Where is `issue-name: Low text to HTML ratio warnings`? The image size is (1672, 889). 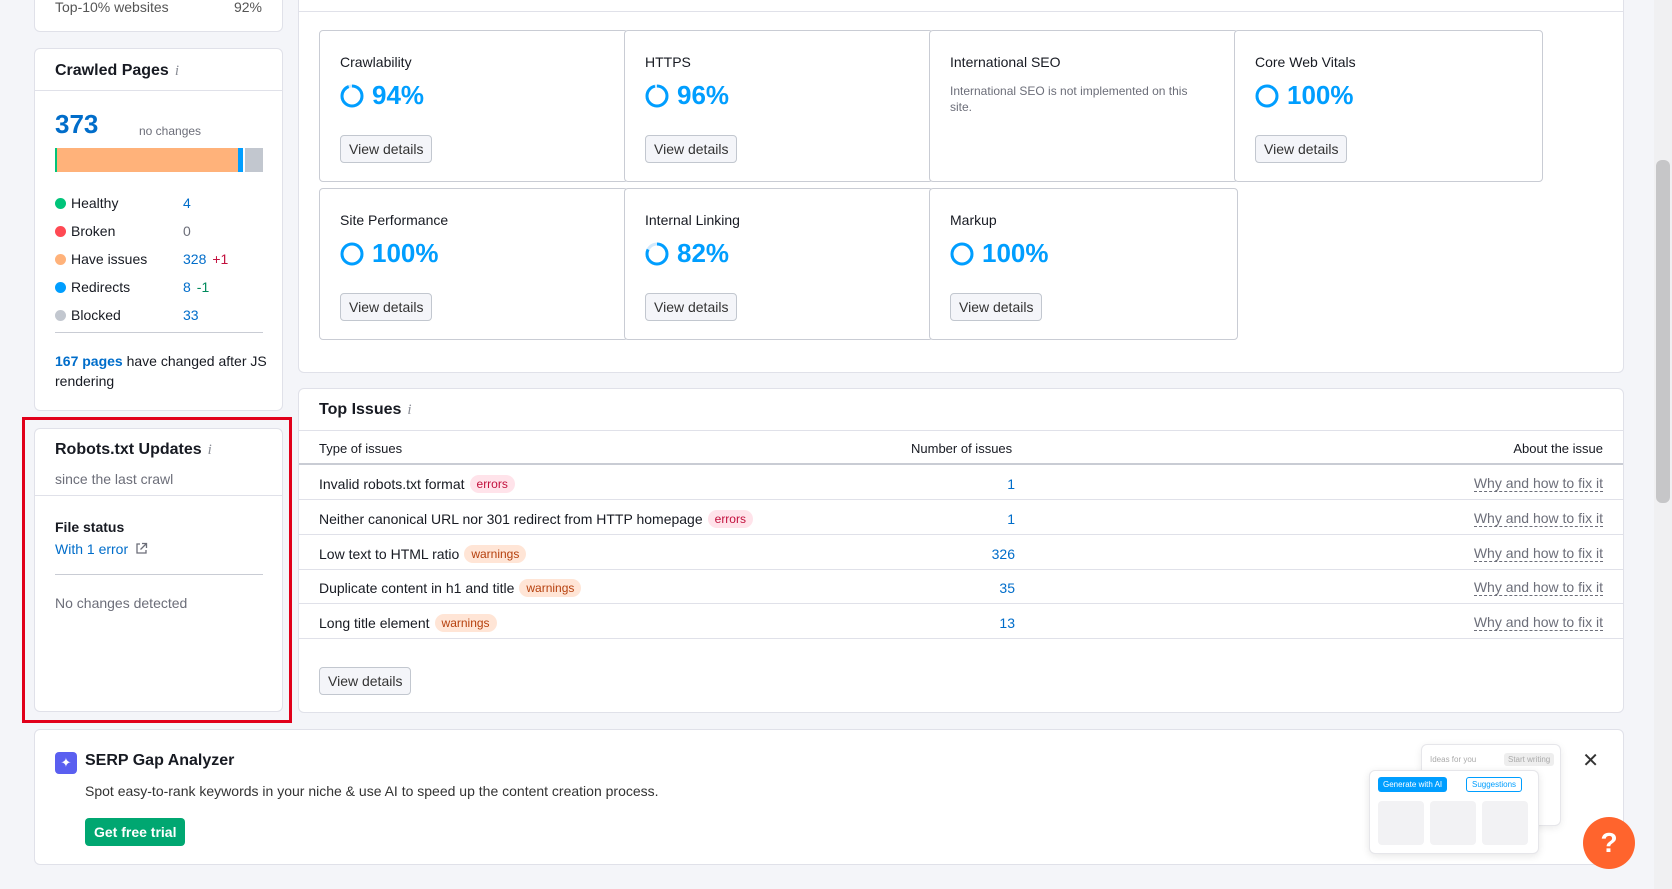
issue-name: Low text to HTML ratio warnings is located at coordinates (423, 553).